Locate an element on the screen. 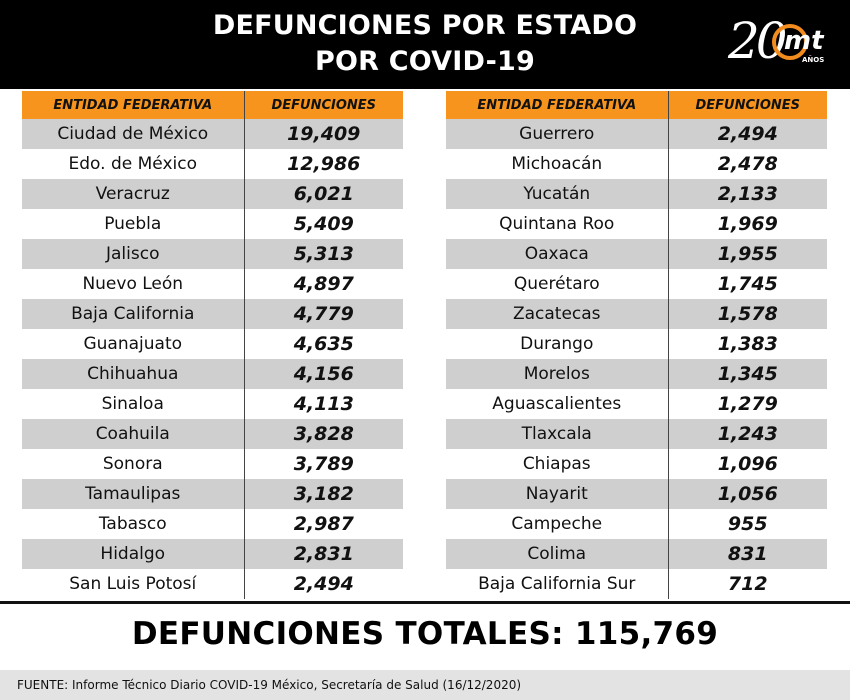  deaths-cell: 1,383 is located at coordinates (747, 344).